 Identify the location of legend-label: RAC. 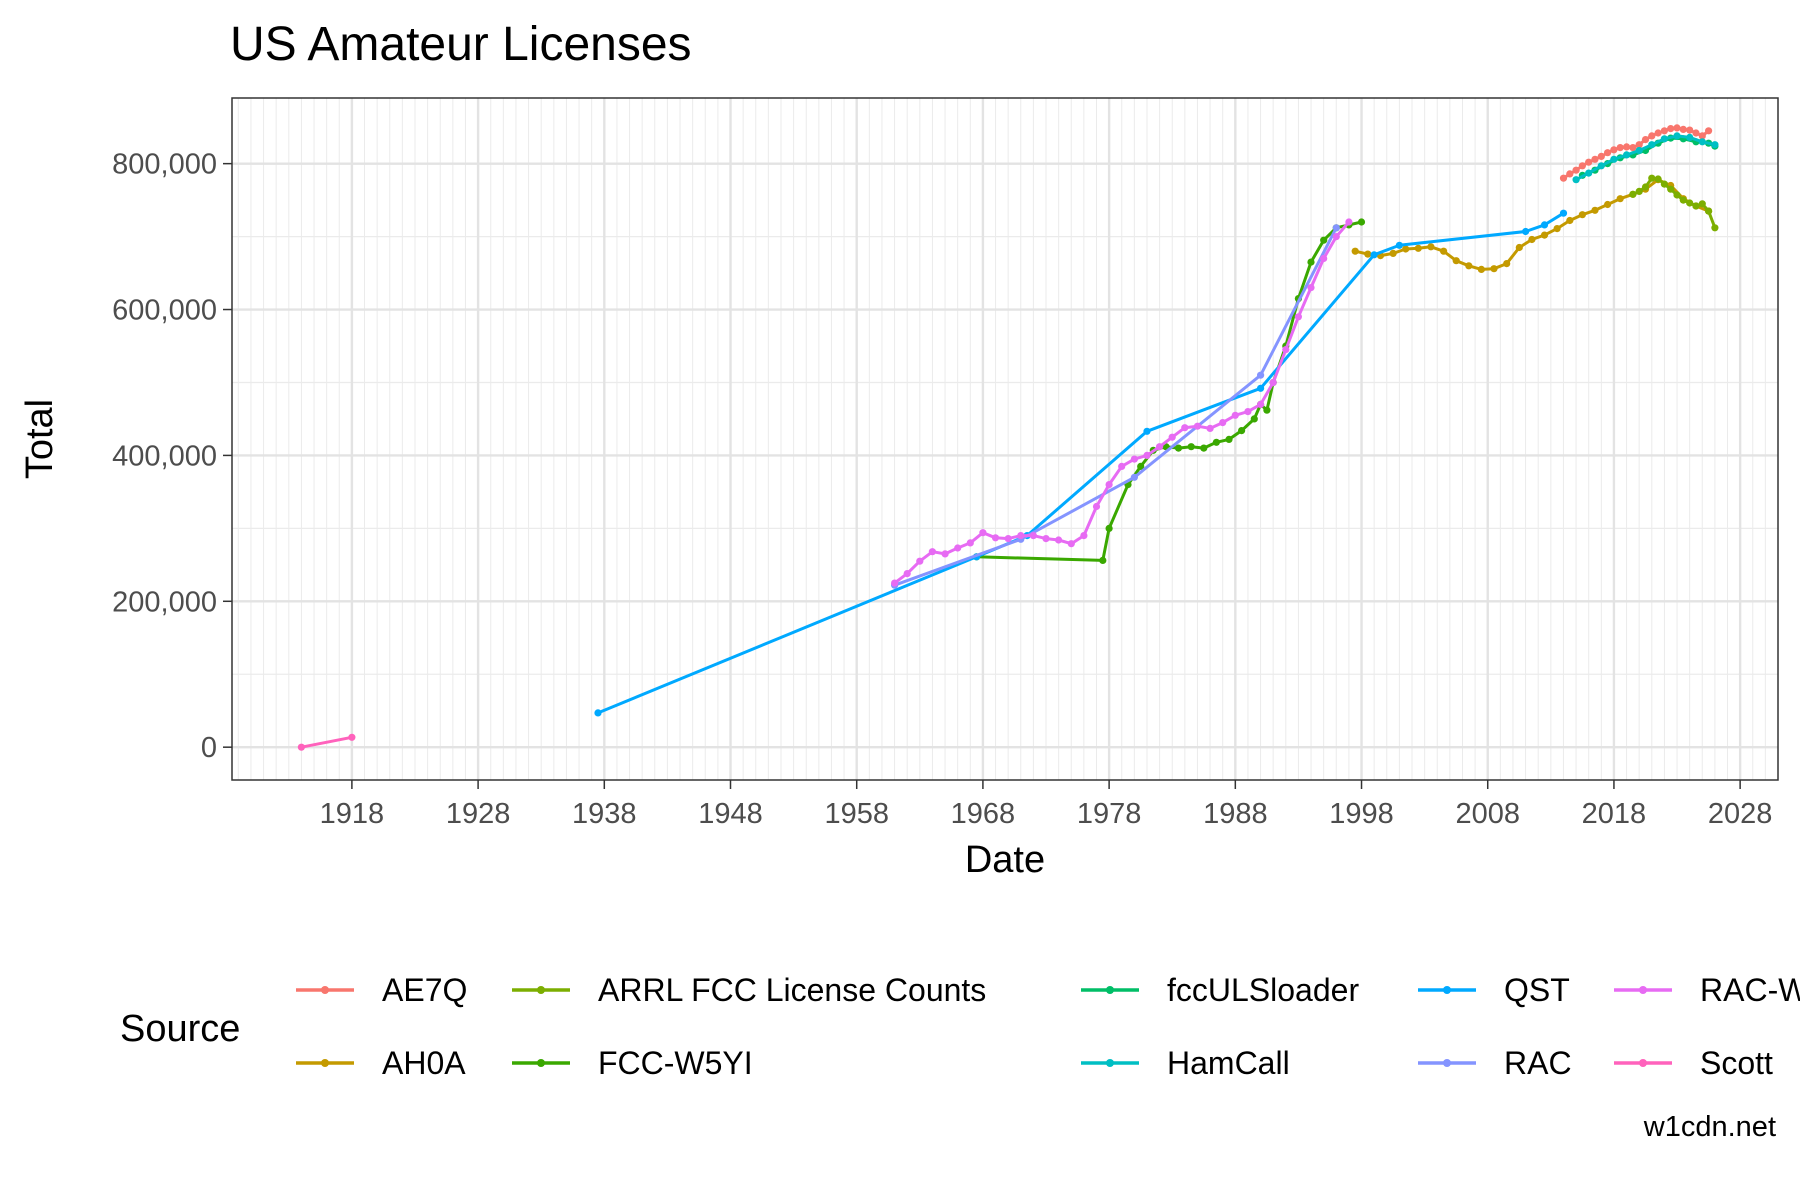
(1538, 1063).